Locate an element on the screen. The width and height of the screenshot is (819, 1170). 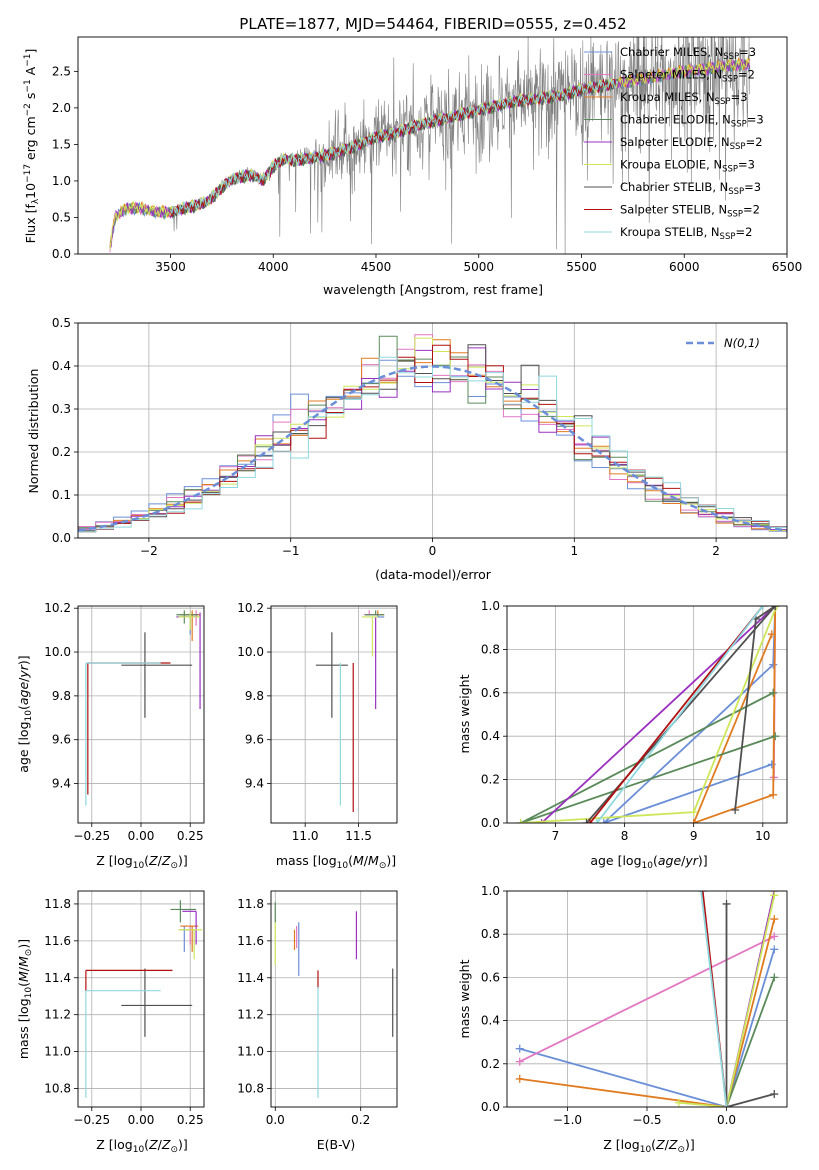
ebv-mass-panel: 0.0 0.2 10.8 11.0 11.2 11.4 11.6 11.8 E(B-V) is located at coordinates (317, 1021).